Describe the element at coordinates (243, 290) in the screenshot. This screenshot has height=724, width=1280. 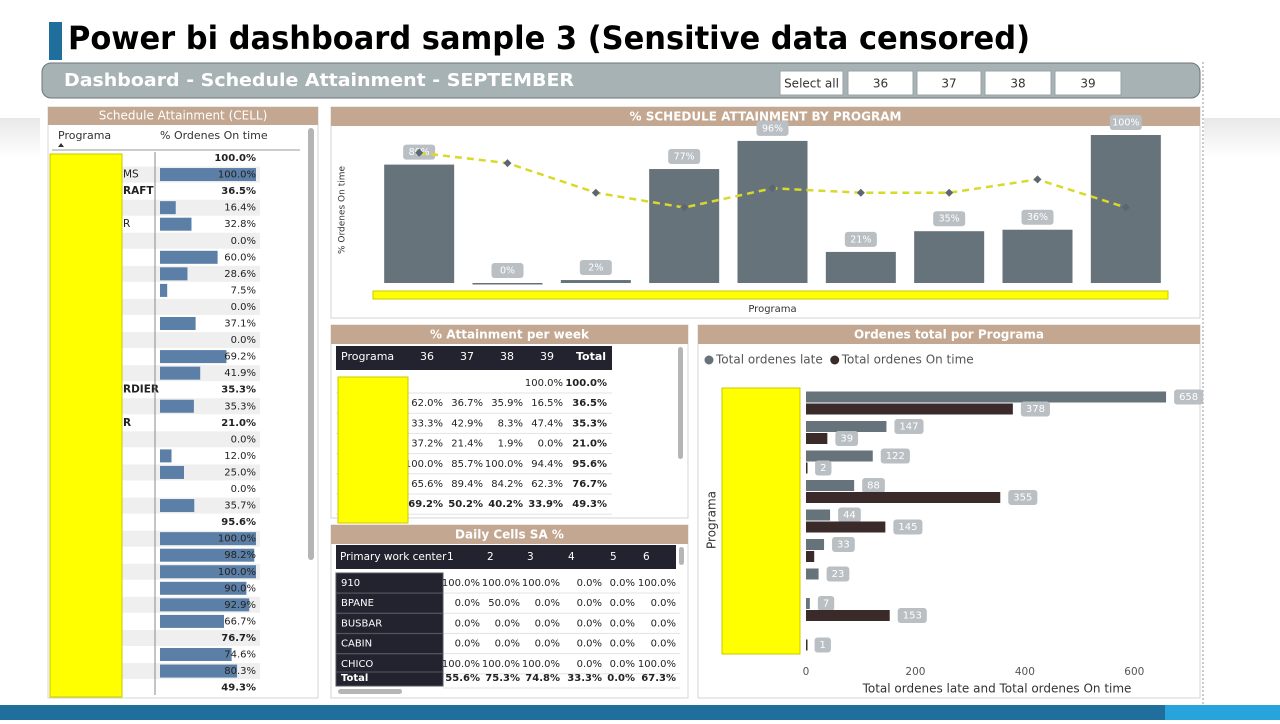
I see `row-value: 7.5%` at that location.